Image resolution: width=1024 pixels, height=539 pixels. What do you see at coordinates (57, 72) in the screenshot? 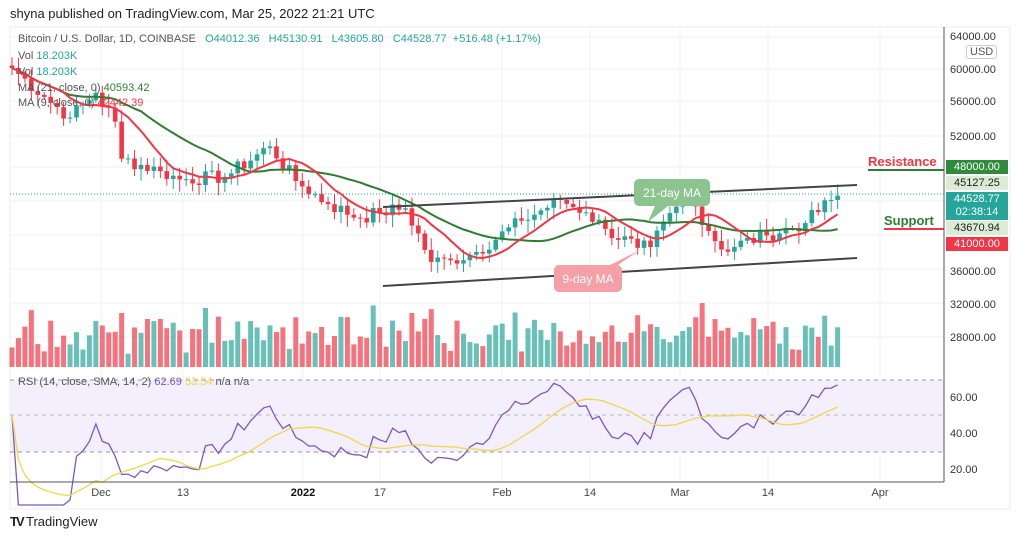
I see `vol-value: 18.203K` at bounding box center [57, 72].